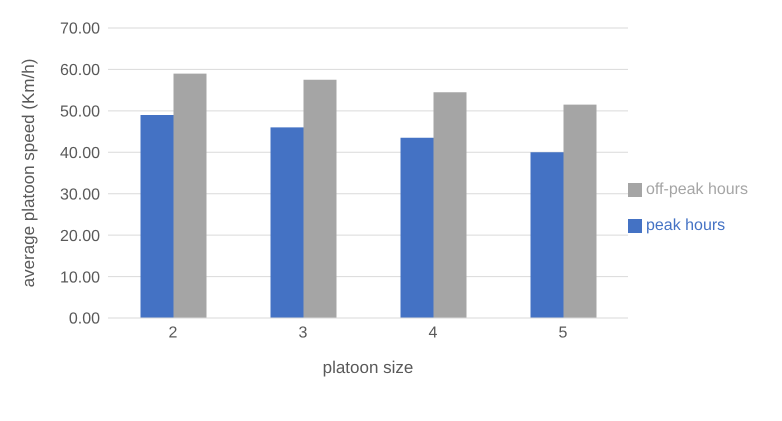 The height and width of the screenshot is (421, 782). What do you see at coordinates (80, 153) in the screenshot?
I see `y-tick-label: 40.00` at bounding box center [80, 153].